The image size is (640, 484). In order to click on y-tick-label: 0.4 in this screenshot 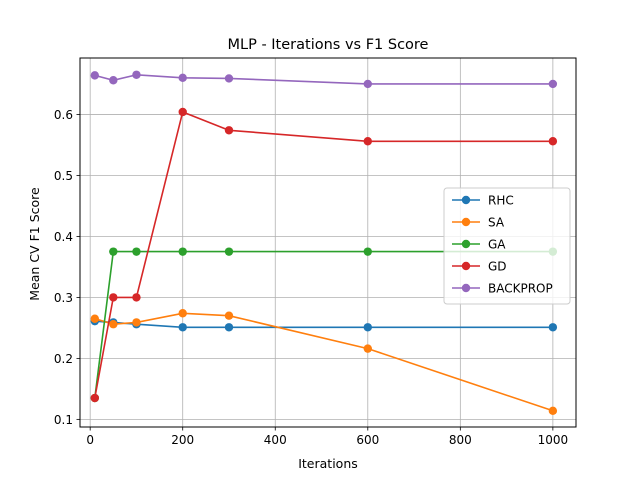, I will do `click(63, 237)`.